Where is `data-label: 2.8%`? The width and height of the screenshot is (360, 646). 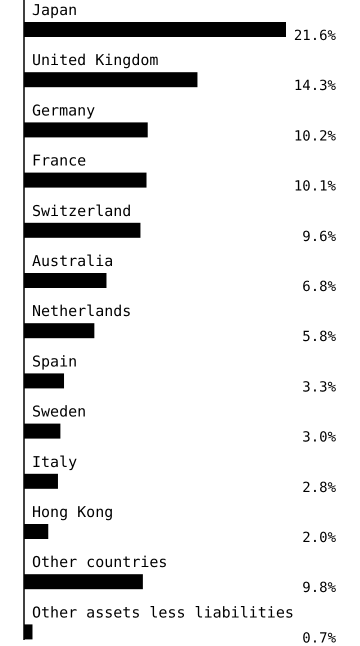
data-label: 2.8% is located at coordinates (319, 488).